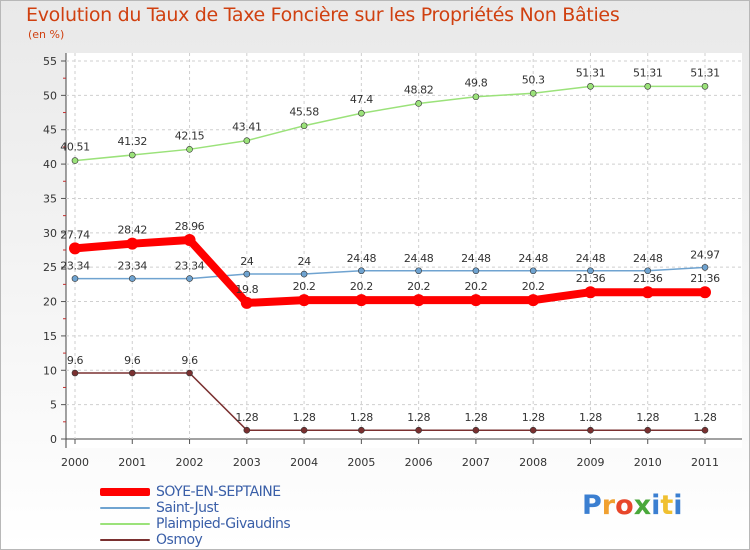  I want to click on x-tick-label: 2005, so click(361, 462).